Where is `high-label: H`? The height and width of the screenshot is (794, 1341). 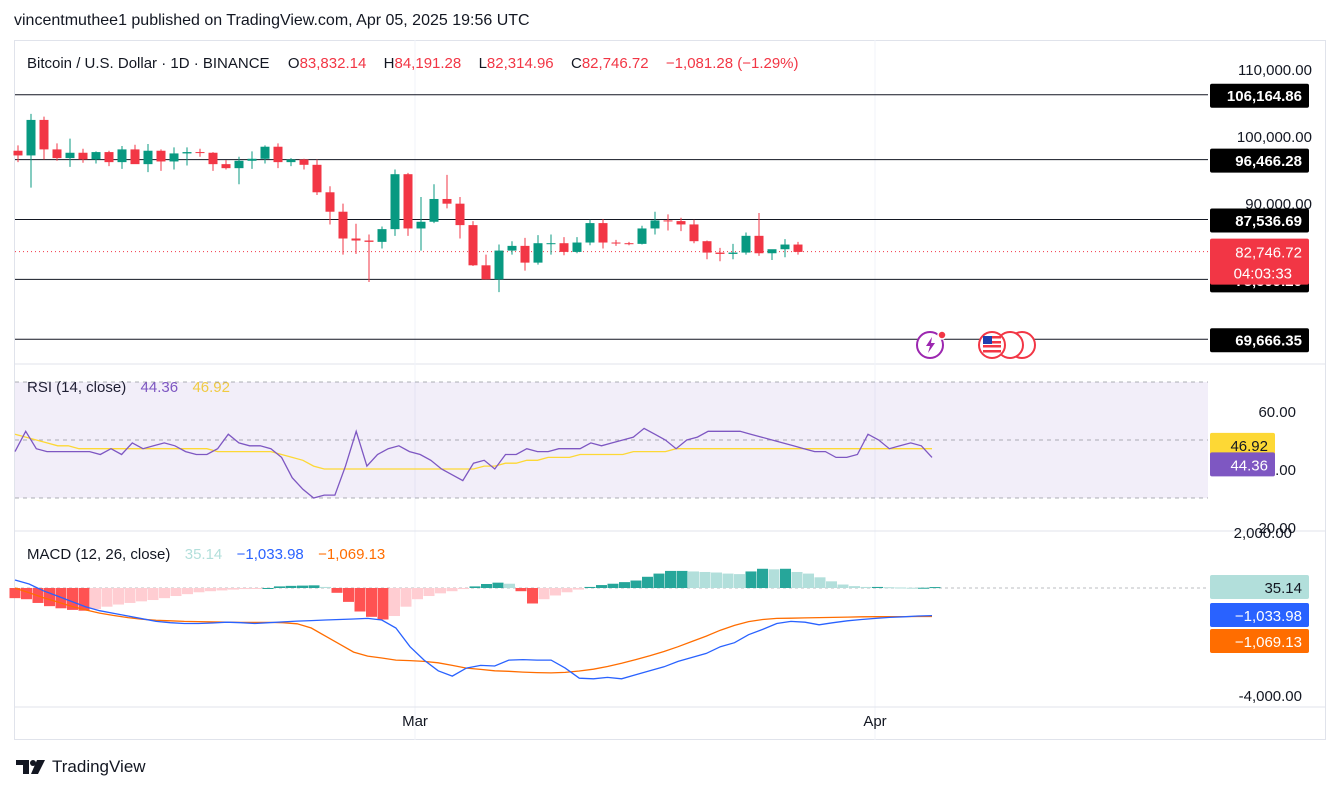 high-label: H is located at coordinates (389, 63).